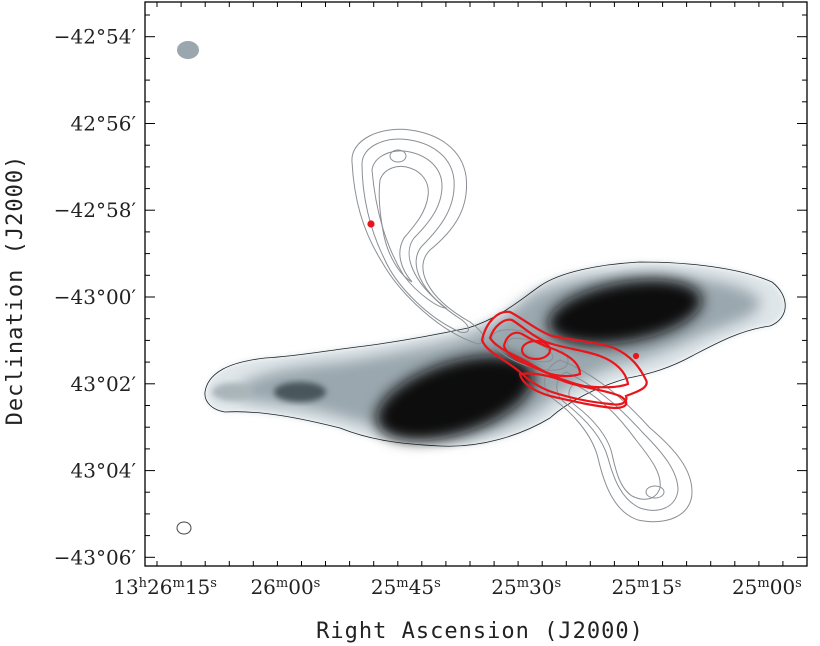  I want to click on y-tick-label: −42°54′, so click(95, 37).